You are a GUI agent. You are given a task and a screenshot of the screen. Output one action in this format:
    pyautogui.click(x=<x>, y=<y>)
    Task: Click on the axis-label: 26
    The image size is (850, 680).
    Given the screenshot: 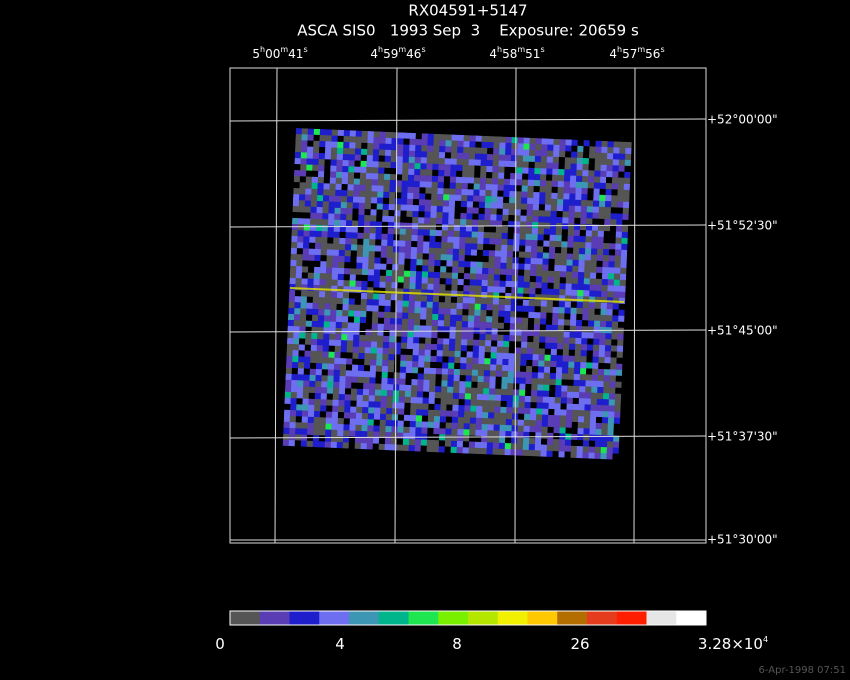 What is the action you would take?
    pyautogui.click(x=579, y=644)
    